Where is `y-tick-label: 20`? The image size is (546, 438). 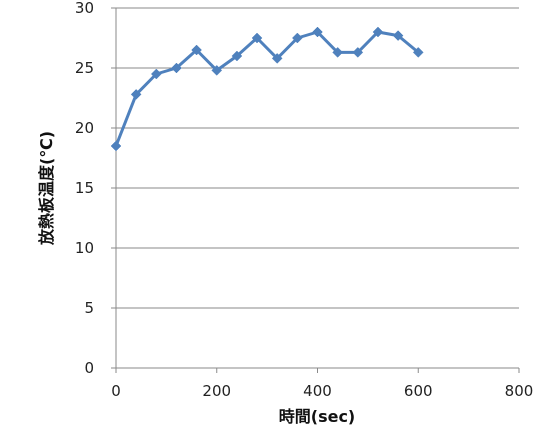
y-tick-label: 20 is located at coordinates (84, 128).